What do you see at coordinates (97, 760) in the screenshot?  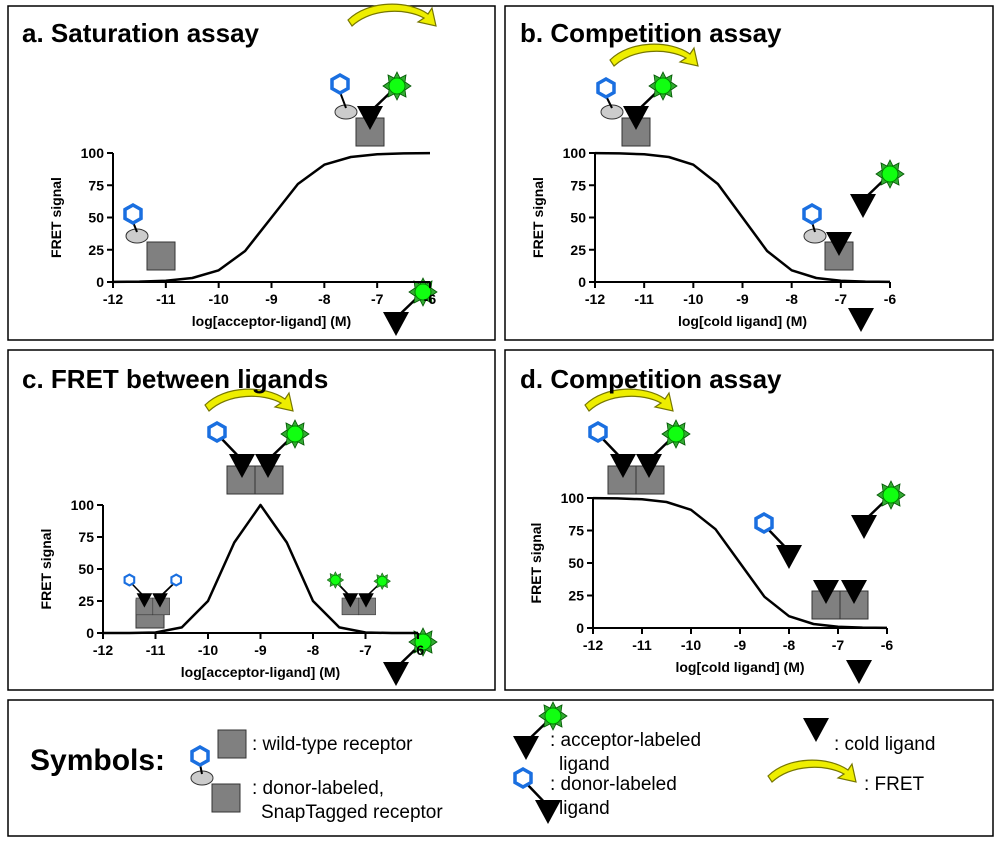 I see `legend-title: Symbols:` at bounding box center [97, 760].